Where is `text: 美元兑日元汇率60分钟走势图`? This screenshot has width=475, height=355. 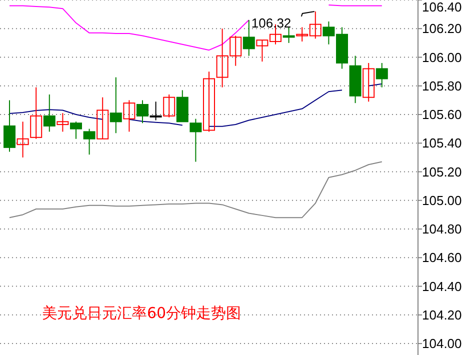
text: 美元兑日元汇率60分钟走势图 is located at coordinates (142, 313).